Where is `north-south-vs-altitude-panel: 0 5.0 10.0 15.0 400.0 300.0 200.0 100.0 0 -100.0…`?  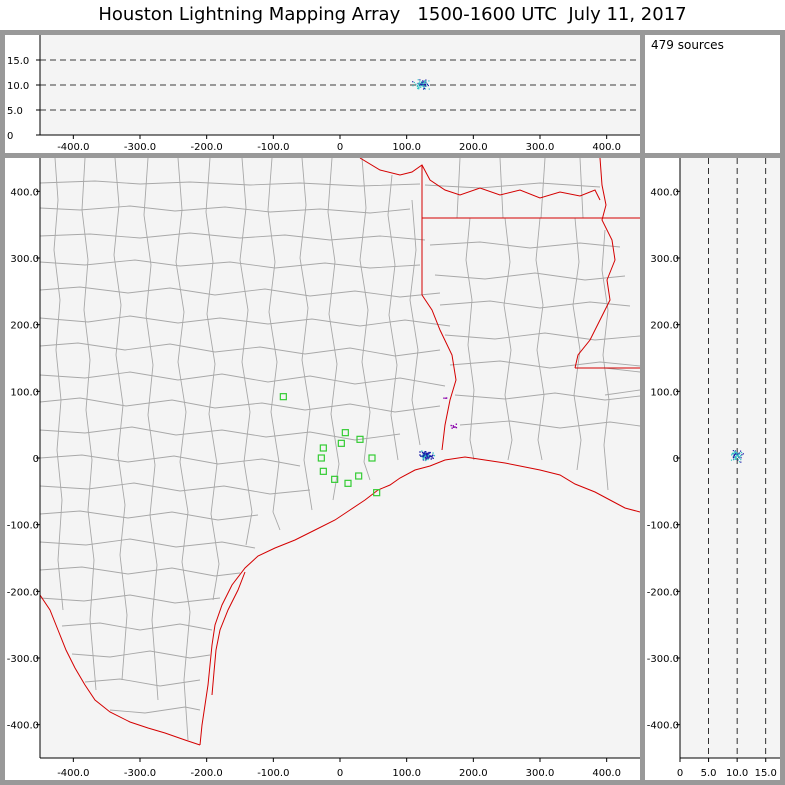
north-south-vs-altitude-panel: 0 5.0 10.0 15.0 400.0 300.0 200.0 100.0 0 -100.0… is located at coordinates (713, 468).